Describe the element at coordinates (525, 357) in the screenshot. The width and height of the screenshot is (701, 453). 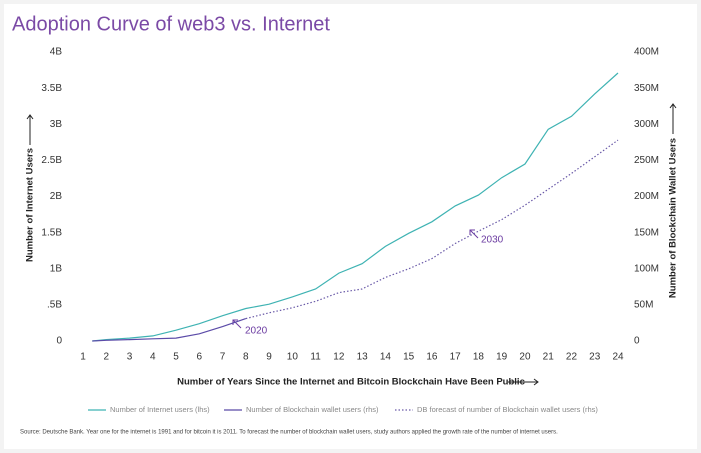
I see `x-tick-label: 20` at that location.